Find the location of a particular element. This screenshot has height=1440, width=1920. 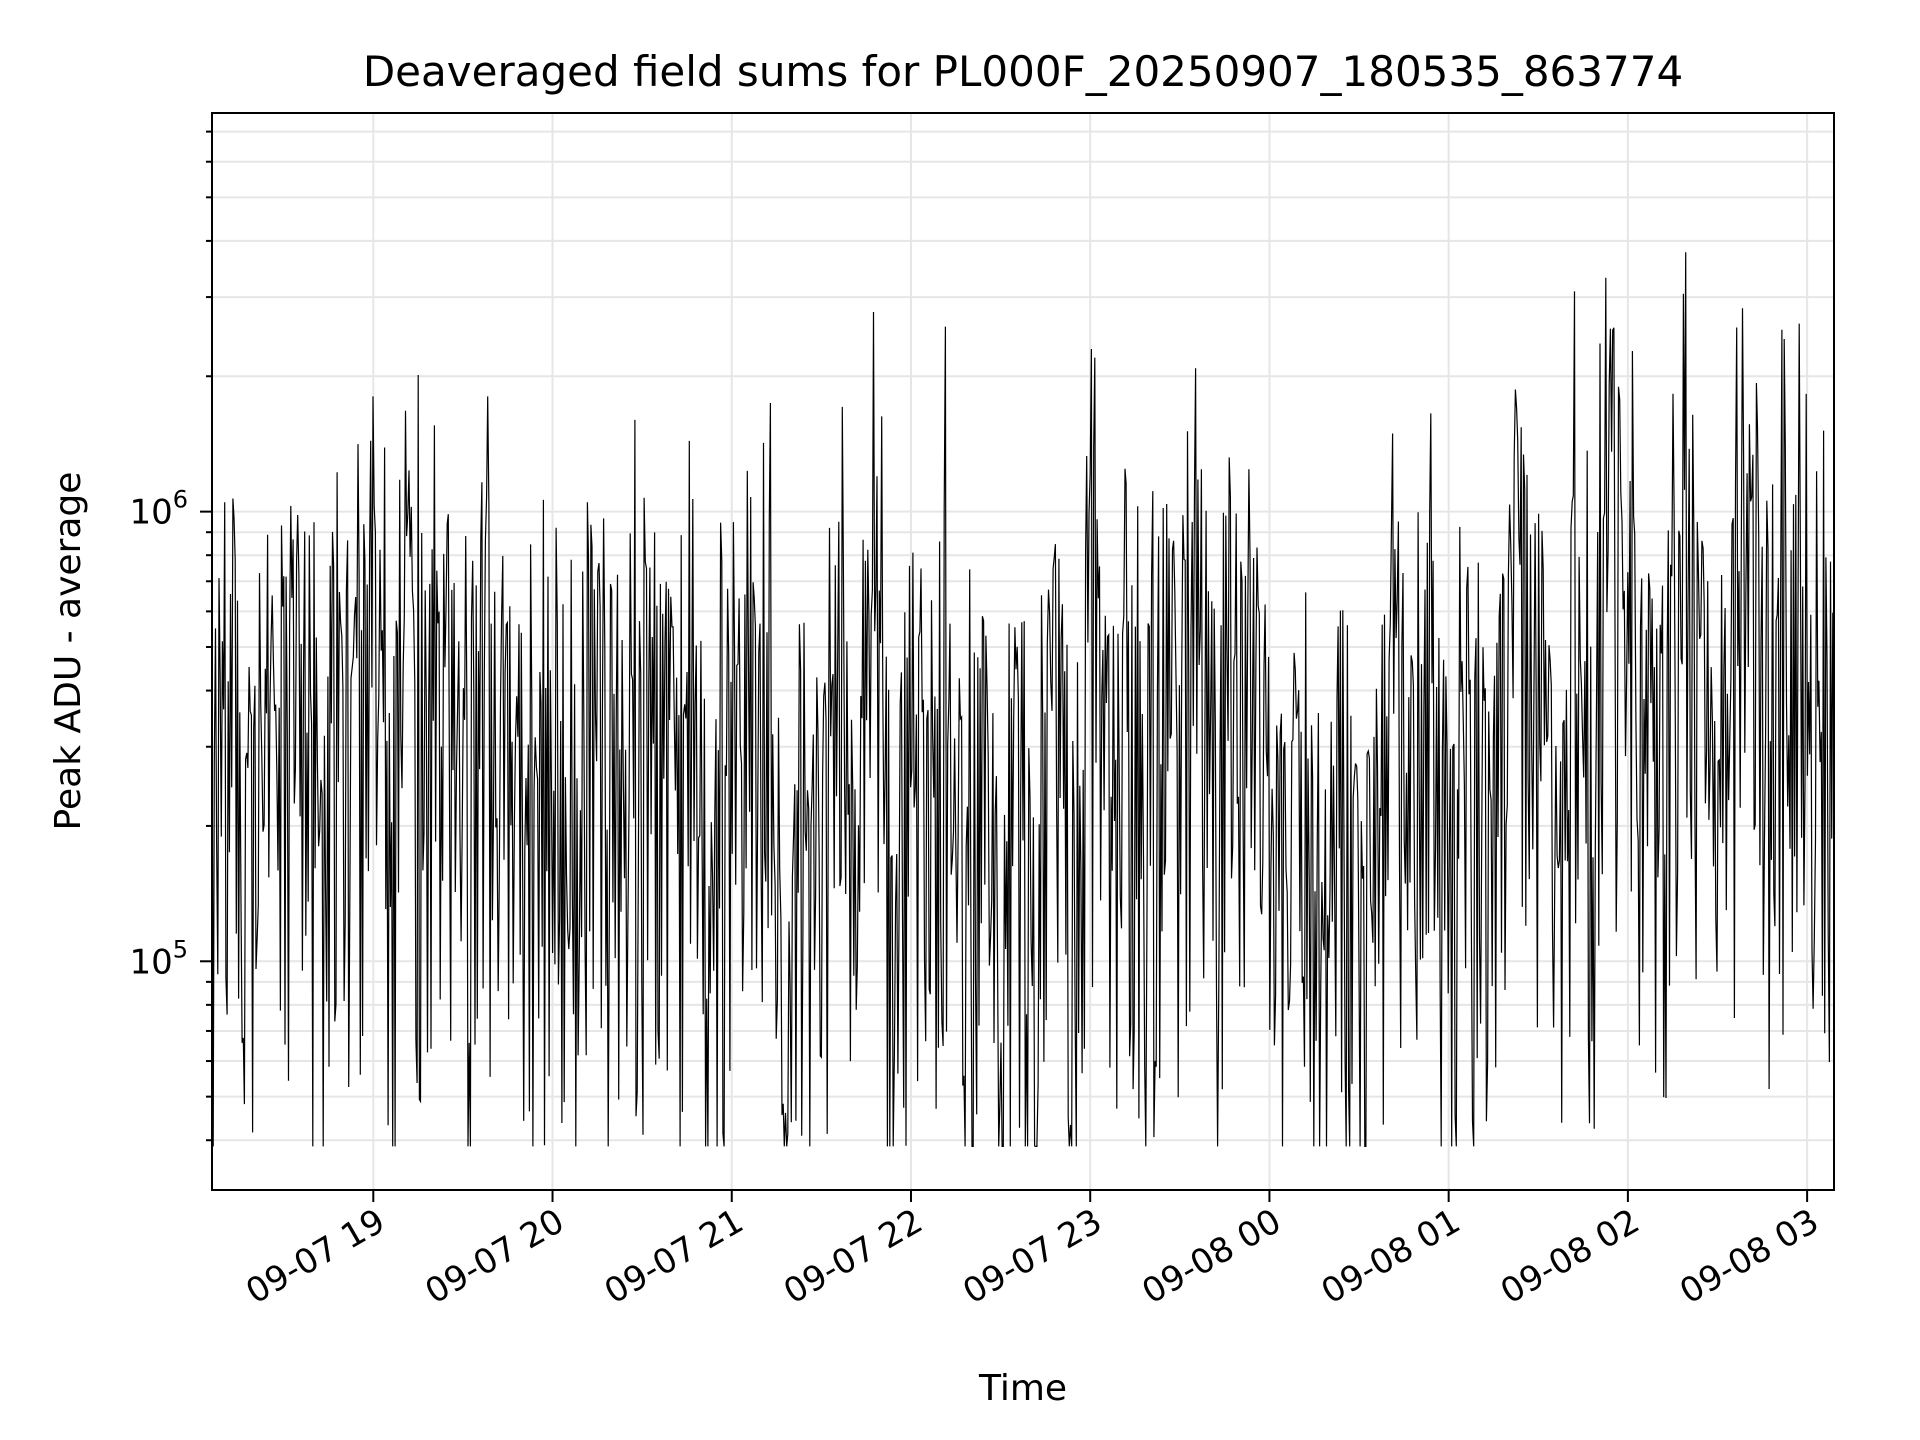

x-tick-label: 09-07 23 is located at coordinates (1032, 1256).